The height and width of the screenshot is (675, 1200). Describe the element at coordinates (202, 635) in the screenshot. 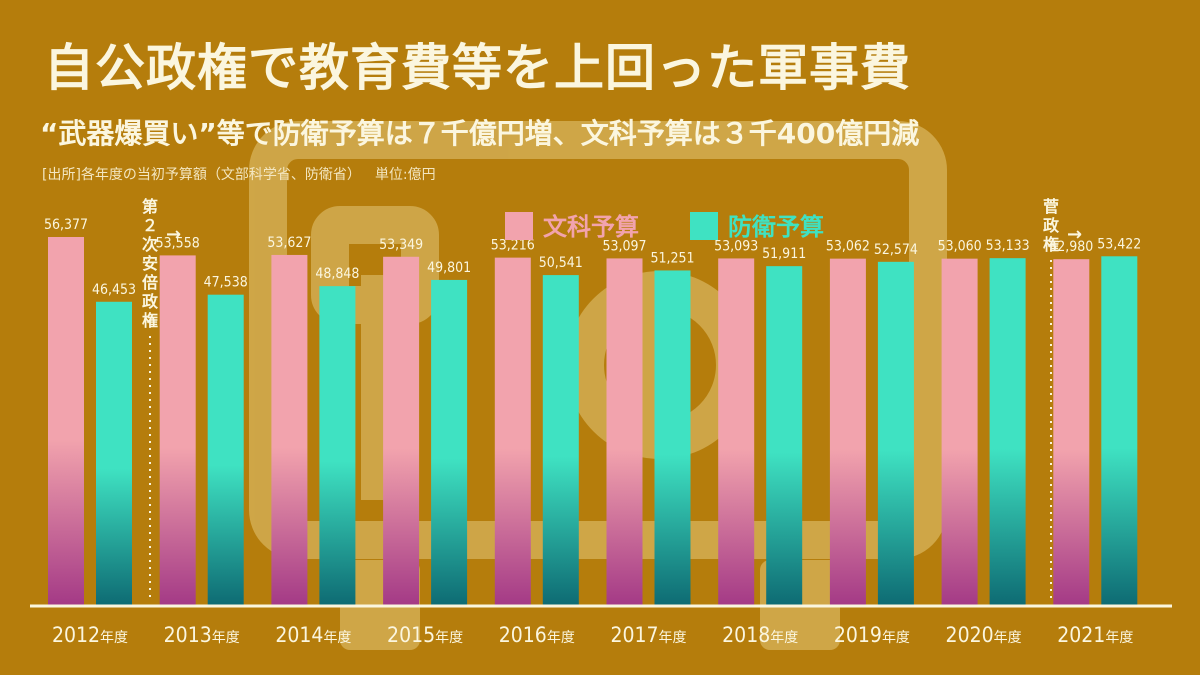

I see `tick-label-2013: 2013年度` at that location.